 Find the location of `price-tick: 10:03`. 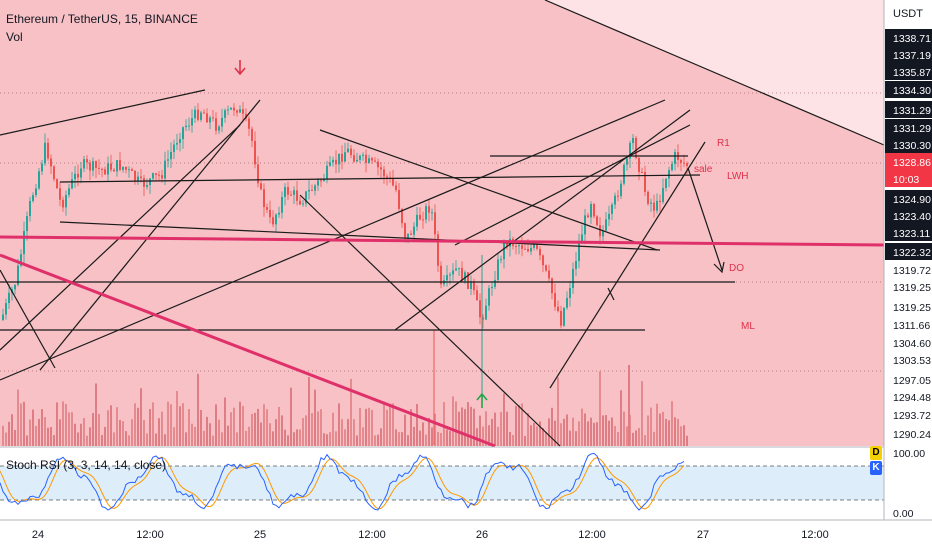

price-tick: 10:03 is located at coordinates (906, 180).